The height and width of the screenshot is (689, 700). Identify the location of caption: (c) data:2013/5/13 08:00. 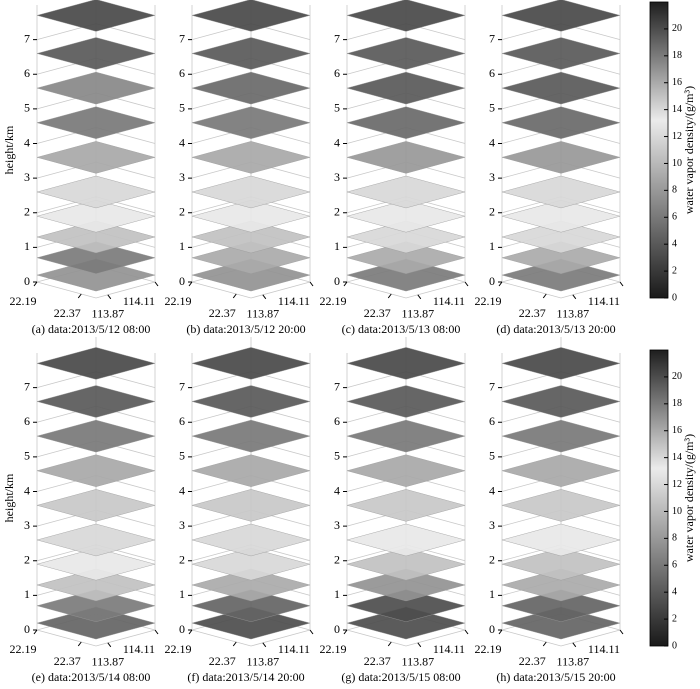
(401, 329).